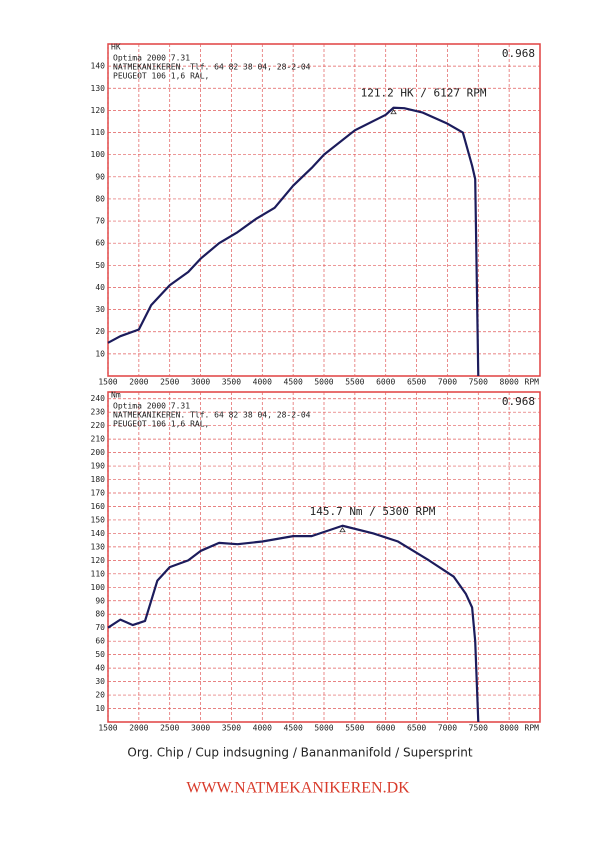  What do you see at coordinates (98, 479) in the screenshot?
I see `y-tick-label: 180` at bounding box center [98, 479].